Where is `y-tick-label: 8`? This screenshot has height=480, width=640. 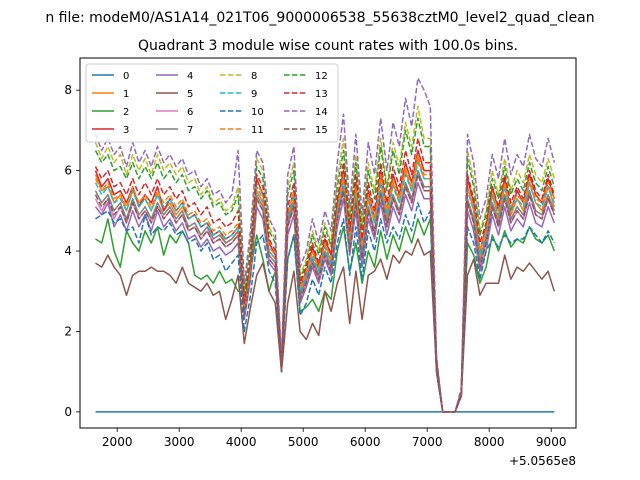
y-tick-label: 8 is located at coordinates (68, 90).